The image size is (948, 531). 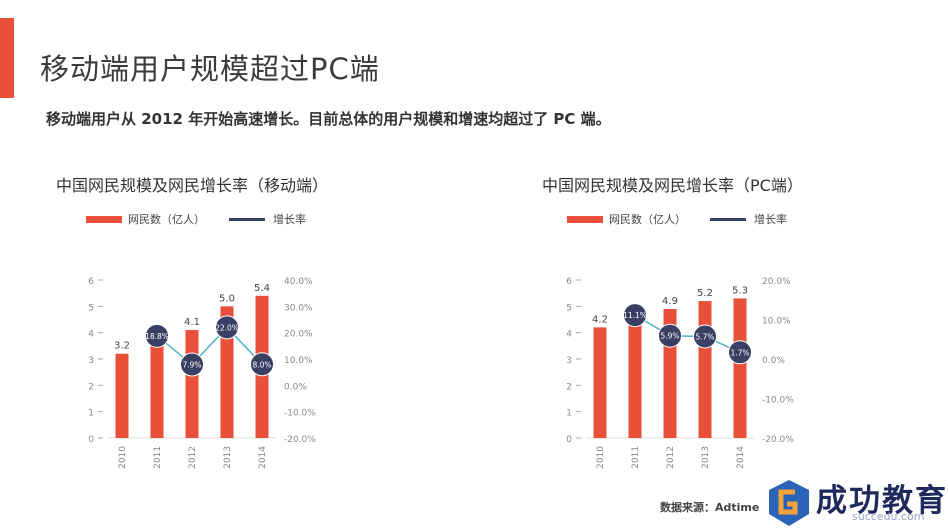 I want to click on growth-point-label: 8.0%, so click(x=261, y=364).